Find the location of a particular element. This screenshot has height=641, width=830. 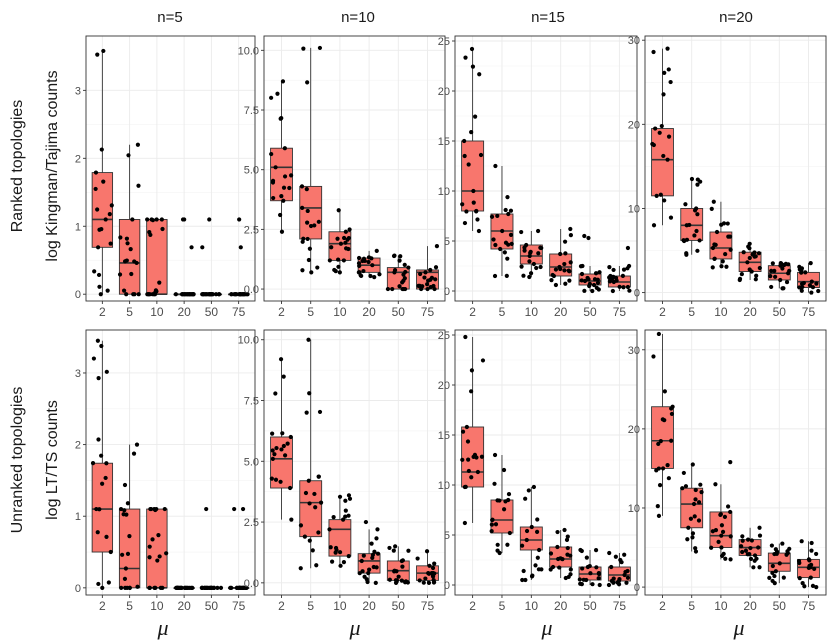

y-tick-label: 10.0 is located at coordinates (248, 51).